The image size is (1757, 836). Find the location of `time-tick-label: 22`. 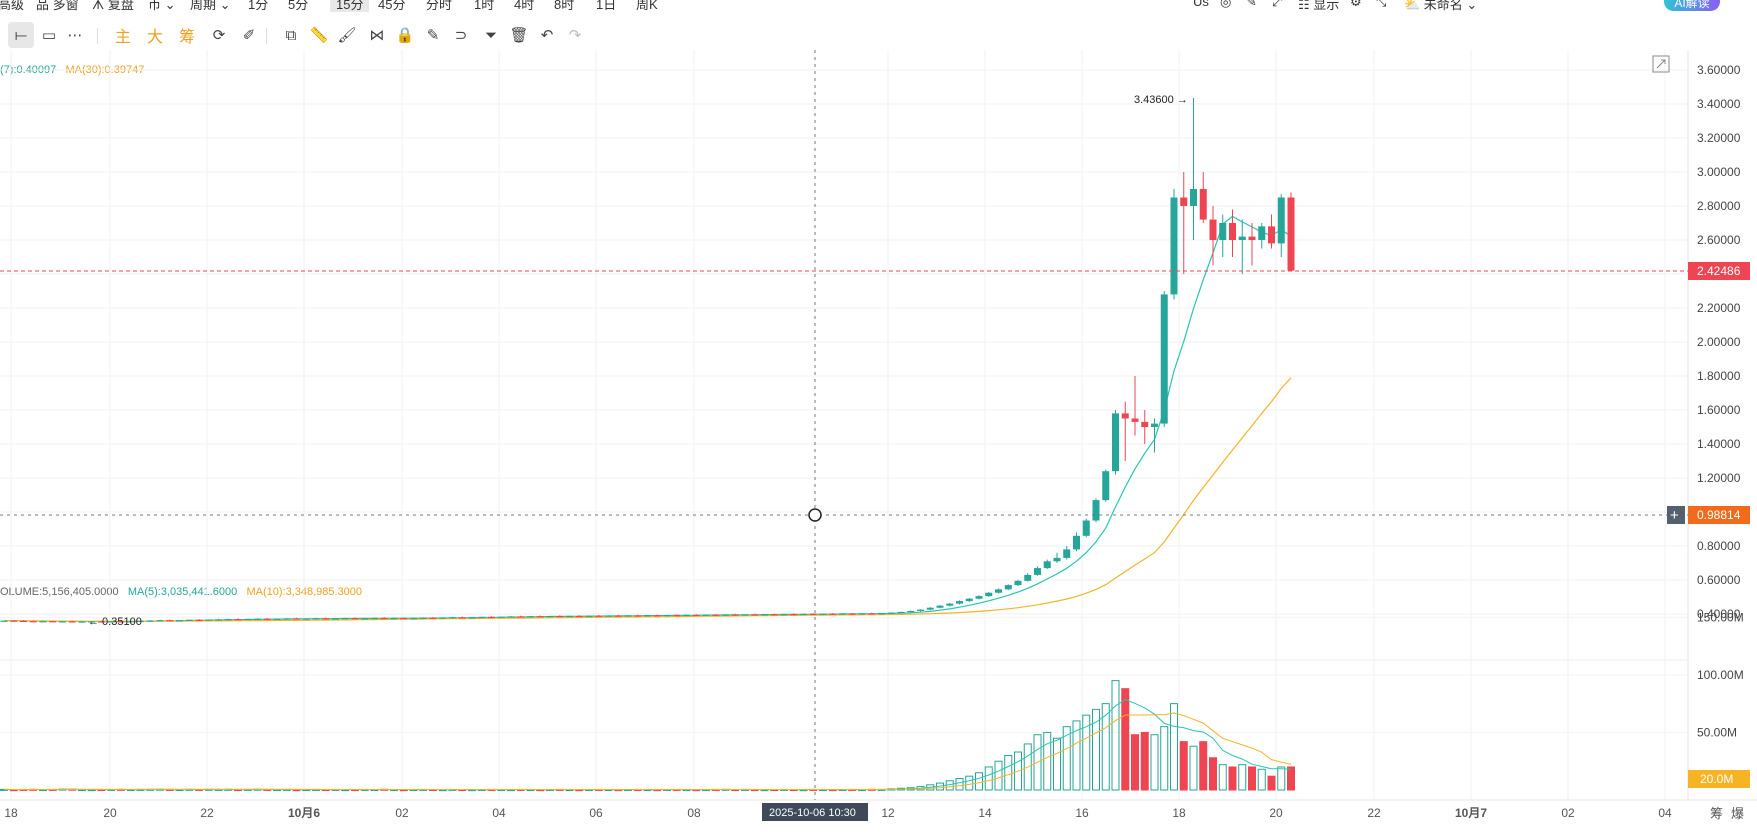

time-tick-label: 22 is located at coordinates (1374, 813).